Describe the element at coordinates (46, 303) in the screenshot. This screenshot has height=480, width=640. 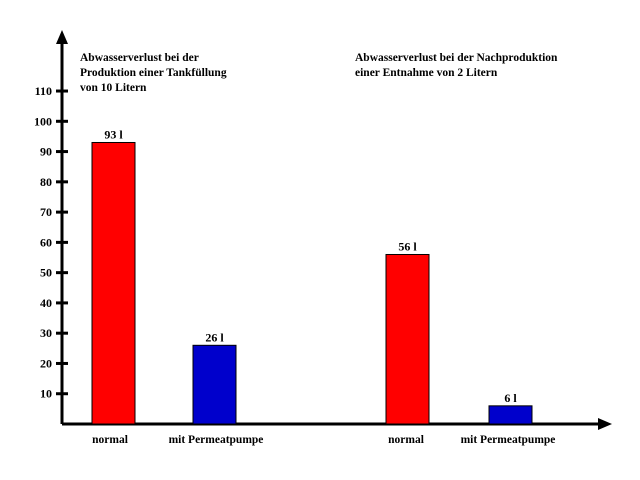
I see `y-tick-label: 40` at that location.